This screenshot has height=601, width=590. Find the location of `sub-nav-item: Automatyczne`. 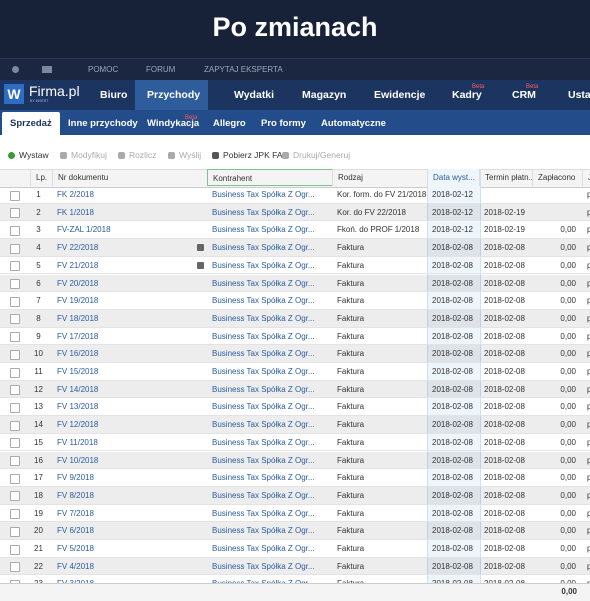

sub-nav-item: Automatyczne is located at coordinates (353, 123).